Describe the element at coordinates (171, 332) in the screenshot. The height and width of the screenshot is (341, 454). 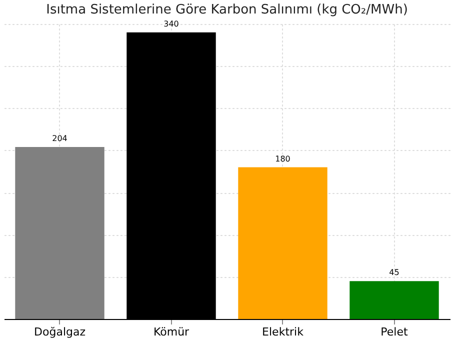
I see `x-tick-label: Kömür` at that location.